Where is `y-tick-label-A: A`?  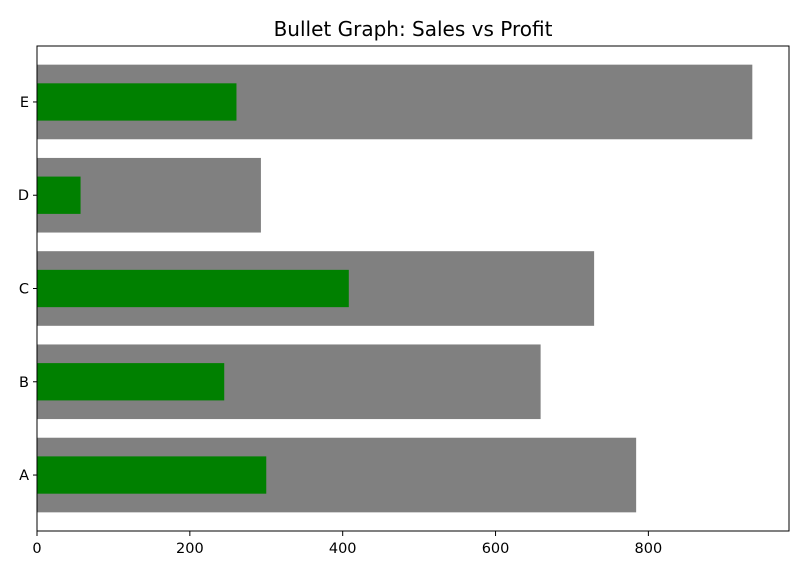
y-tick-label-A: A is located at coordinates (24, 476).